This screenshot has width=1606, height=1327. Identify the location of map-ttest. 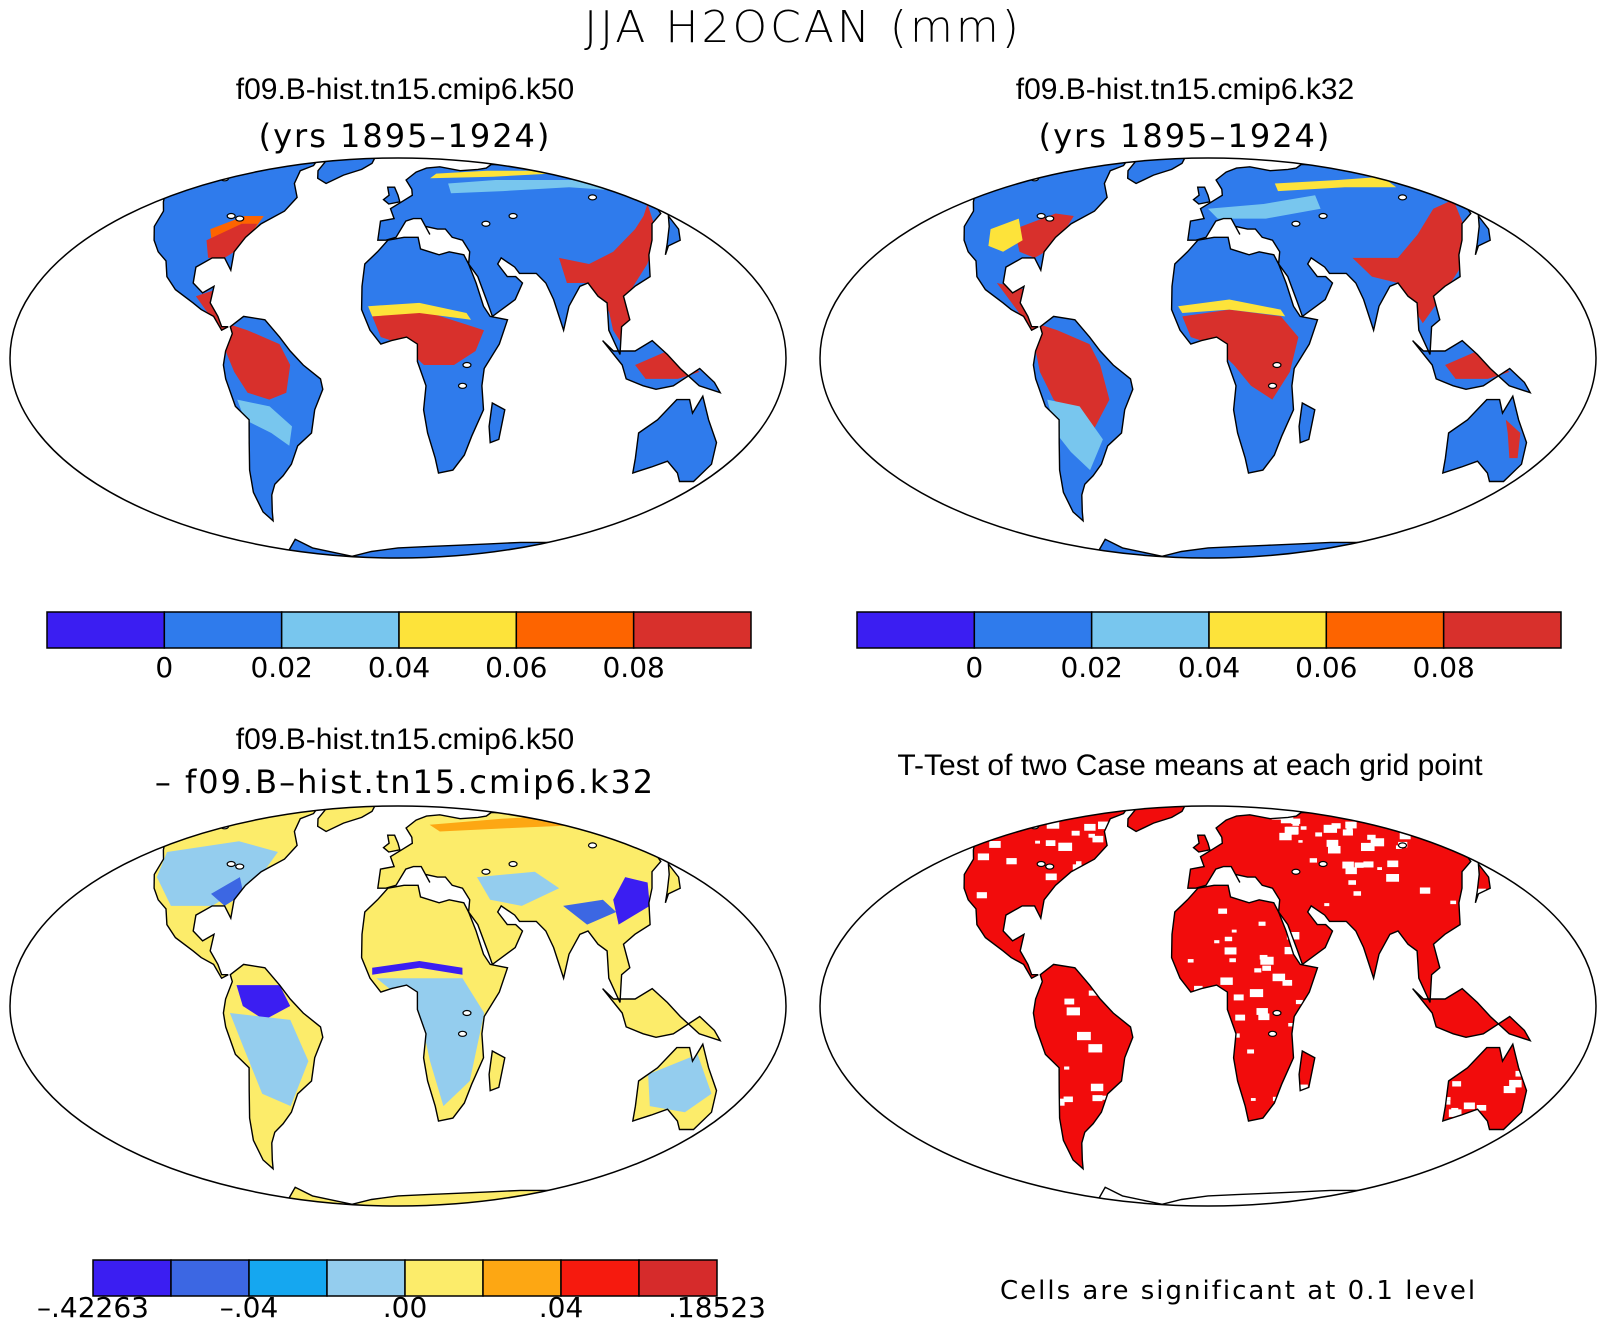
(1208, 1006).